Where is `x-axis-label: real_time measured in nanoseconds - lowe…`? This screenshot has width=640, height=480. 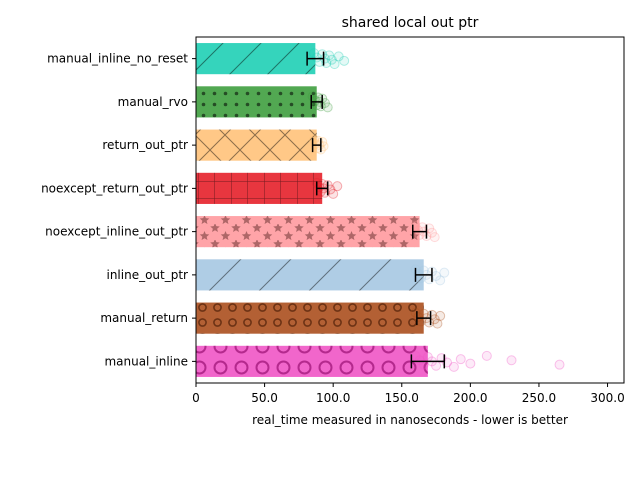 x-axis-label: real_time measured in nanoseconds - lowe… is located at coordinates (410, 420).